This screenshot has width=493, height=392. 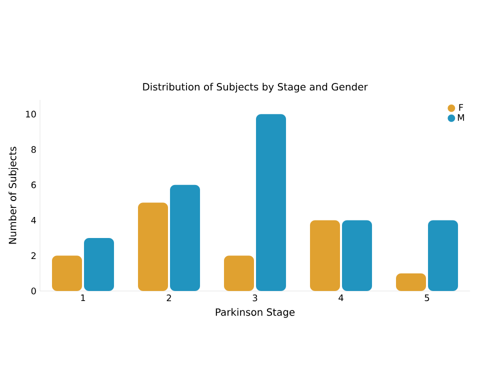 What do you see at coordinates (33, 255) in the screenshot?
I see `y-tick-label: 2` at bounding box center [33, 255].